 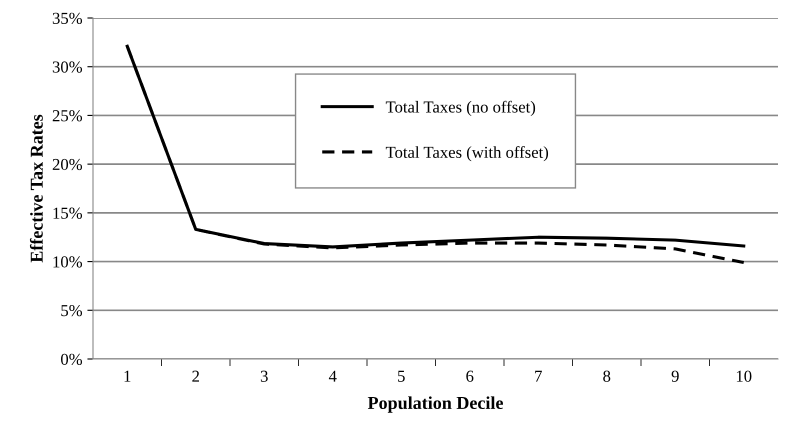 I want to click on x-tick-label: 8, so click(x=606, y=376).